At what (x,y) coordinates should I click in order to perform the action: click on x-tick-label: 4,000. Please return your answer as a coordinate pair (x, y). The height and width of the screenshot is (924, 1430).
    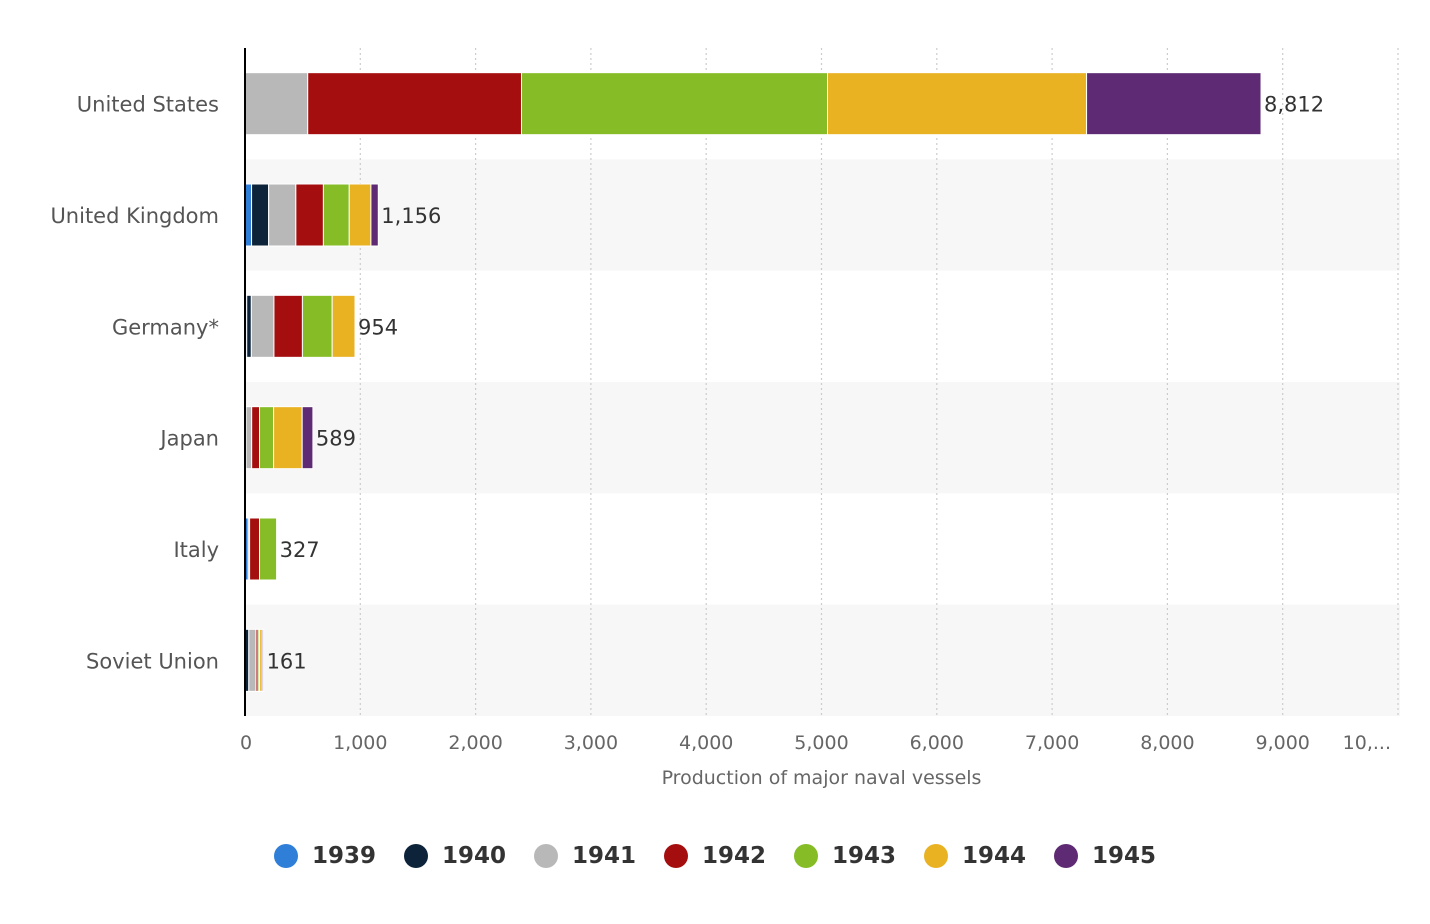
    Looking at the image, I should click on (706, 743).